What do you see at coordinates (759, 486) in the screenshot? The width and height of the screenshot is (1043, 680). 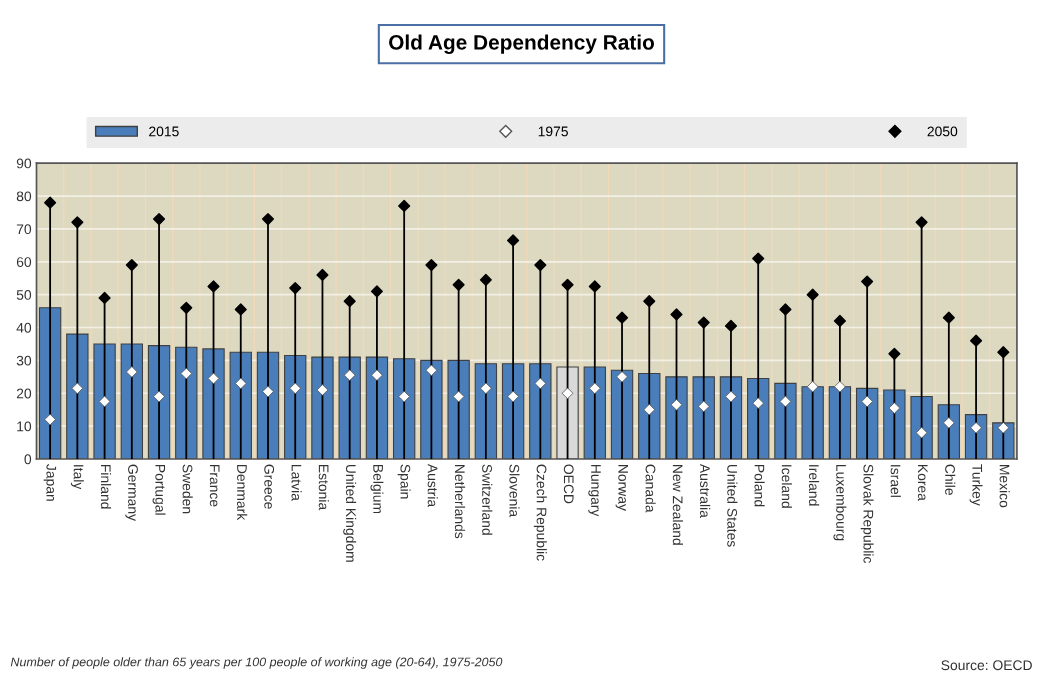 I see `x-tick-label: Poland` at bounding box center [759, 486].